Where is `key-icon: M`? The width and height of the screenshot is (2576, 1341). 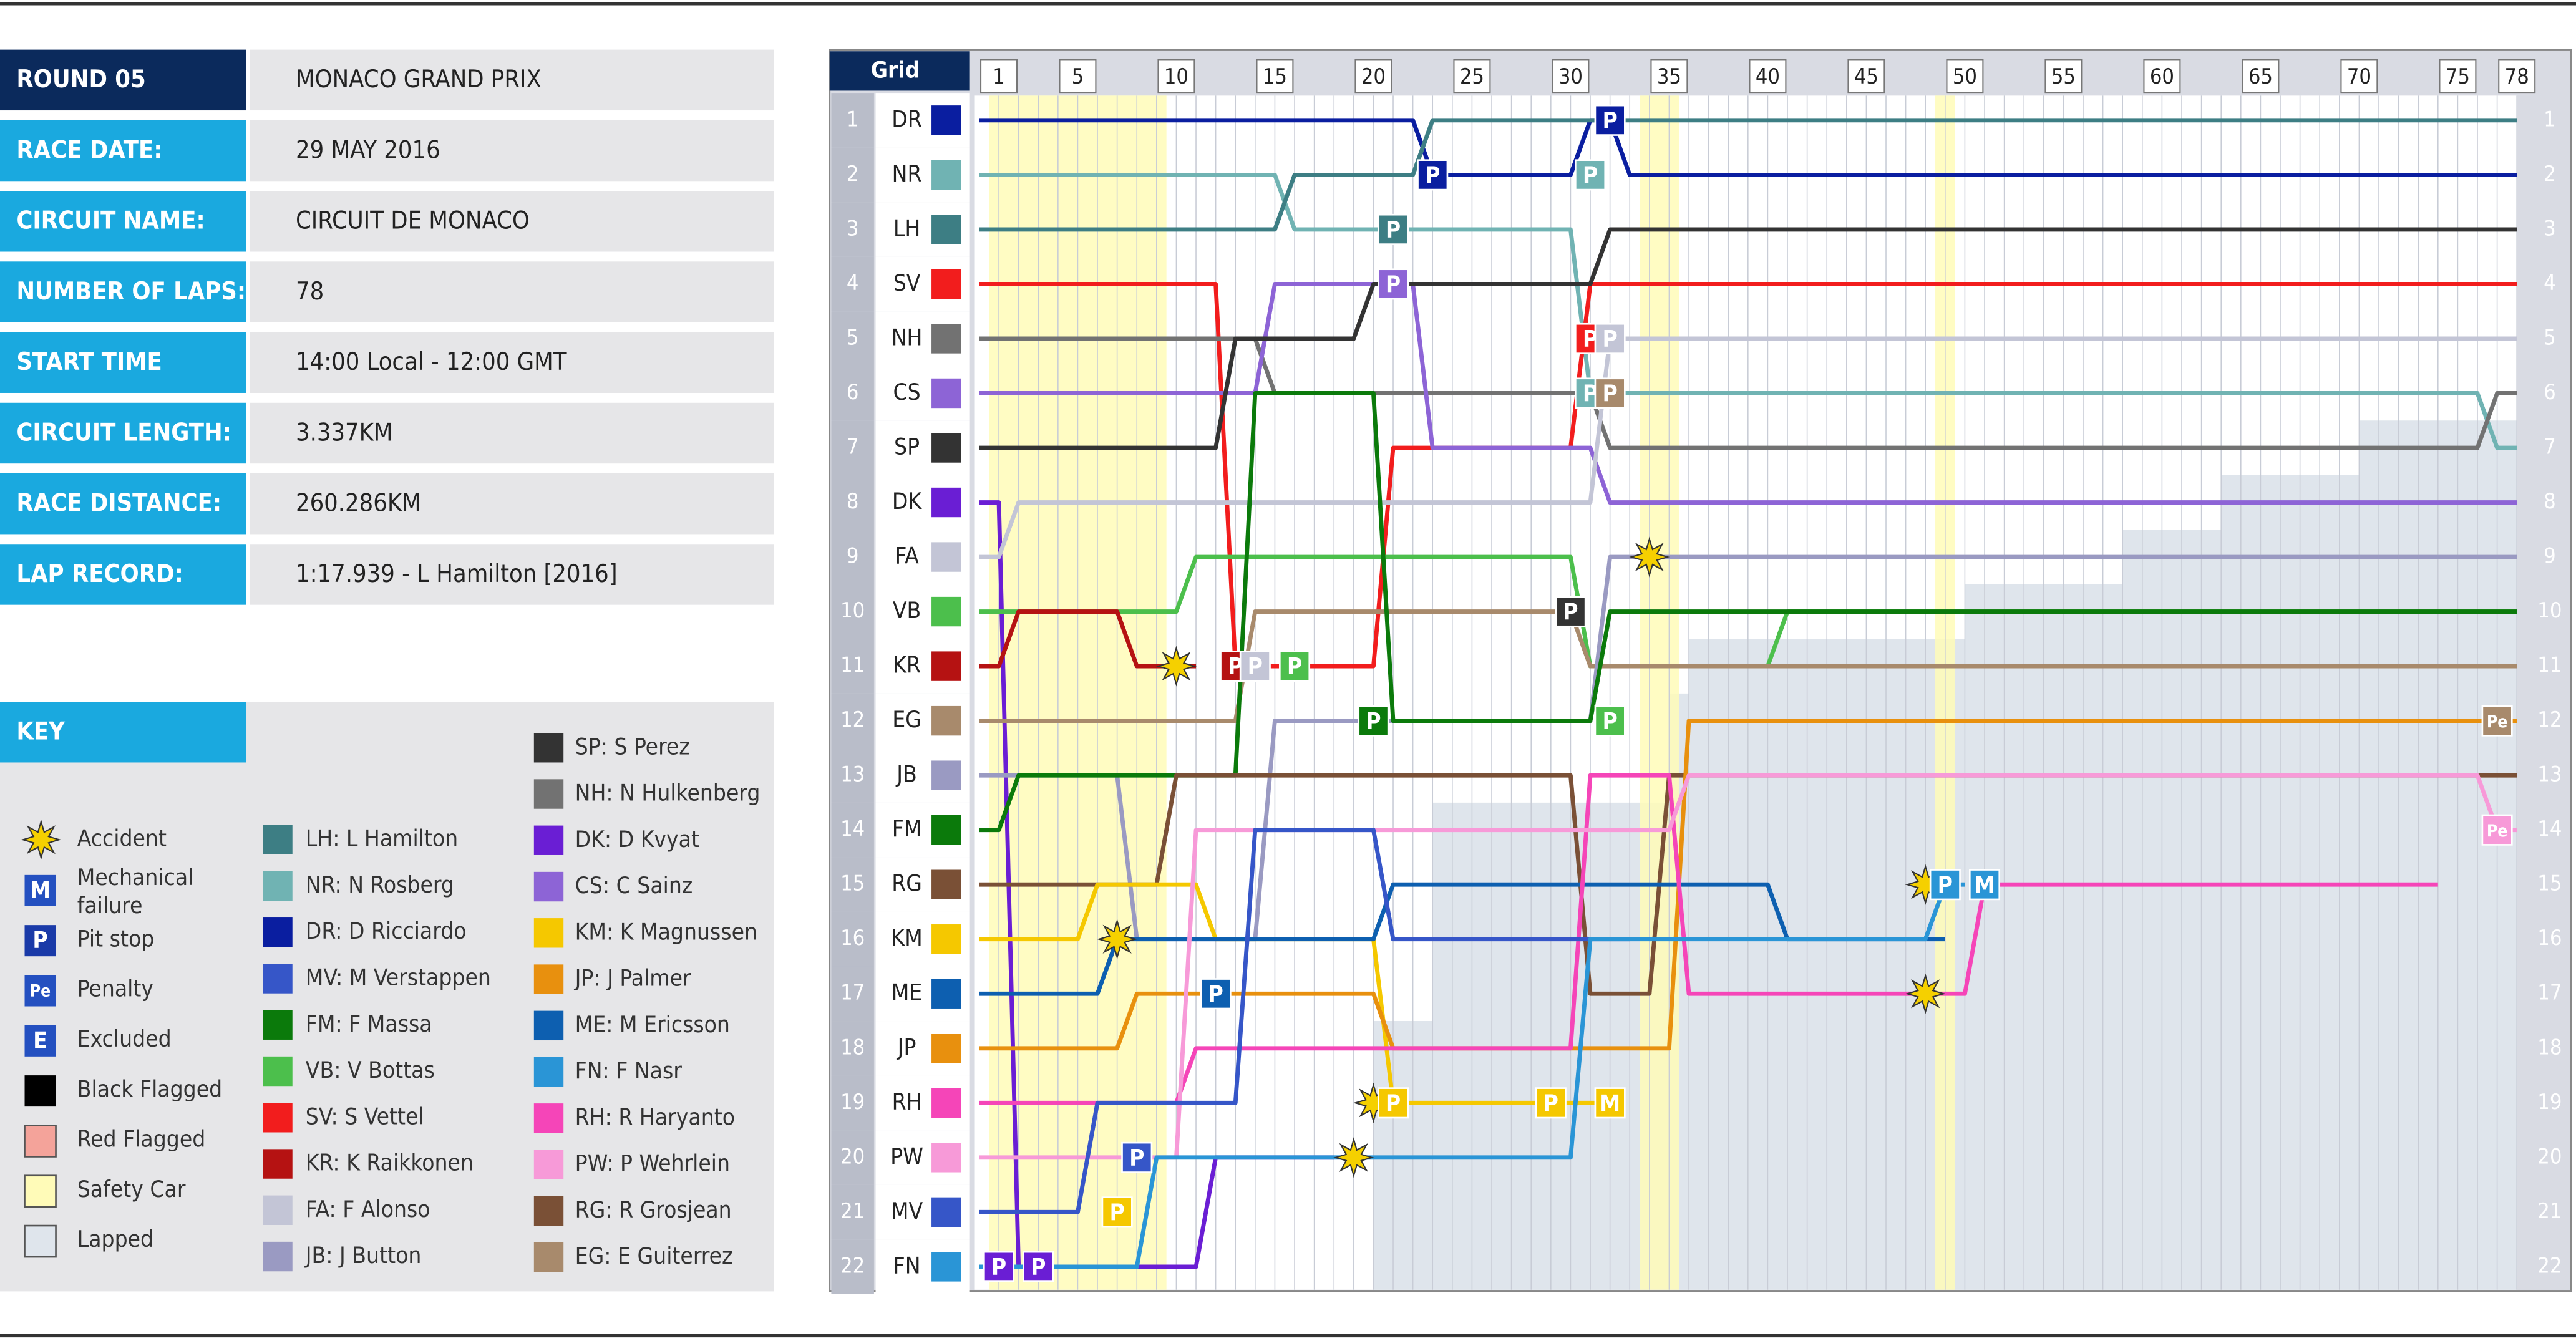
key-icon: M is located at coordinates (41, 890).